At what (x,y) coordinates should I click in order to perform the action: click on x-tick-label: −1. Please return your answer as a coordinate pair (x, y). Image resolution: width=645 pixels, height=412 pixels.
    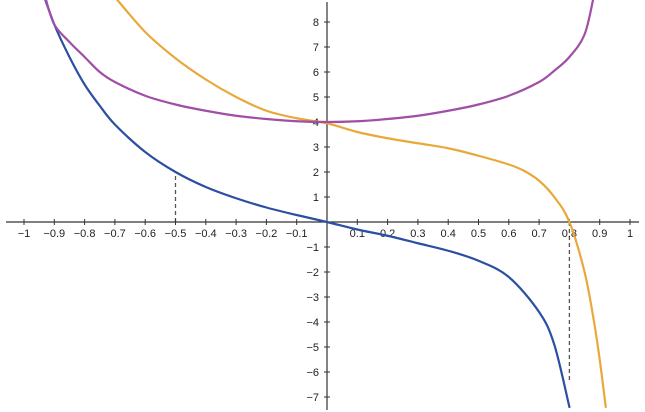
    Looking at the image, I should click on (24, 234).